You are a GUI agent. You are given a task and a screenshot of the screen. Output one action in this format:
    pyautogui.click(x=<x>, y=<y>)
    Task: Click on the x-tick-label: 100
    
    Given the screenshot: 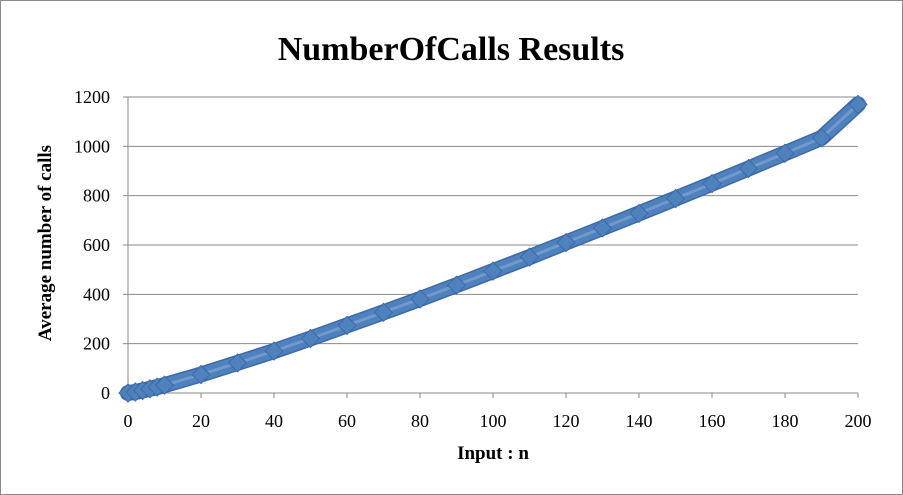 What is the action you would take?
    pyautogui.click(x=493, y=421)
    